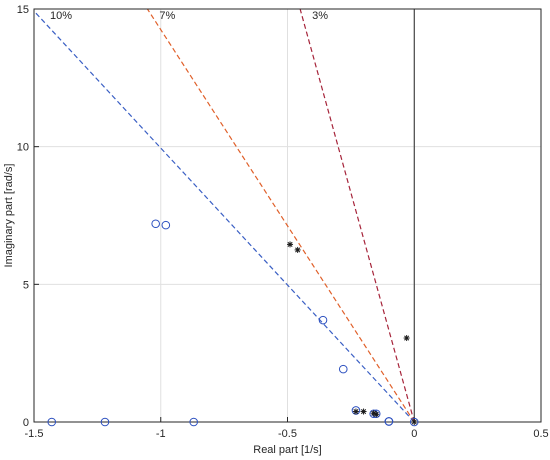  I want to click on damping-label: 10%, so click(61, 16).